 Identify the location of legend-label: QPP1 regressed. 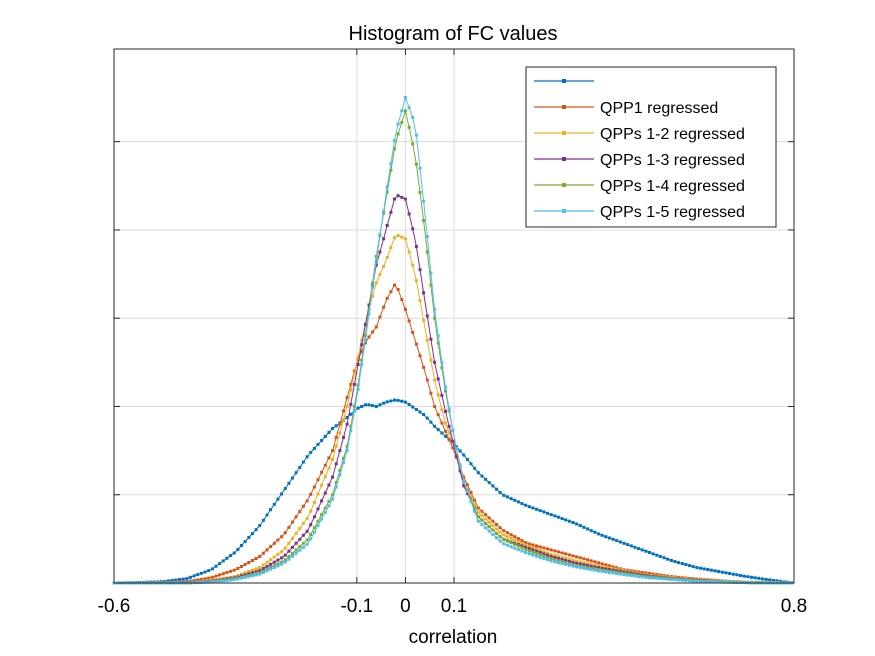
(659, 108).